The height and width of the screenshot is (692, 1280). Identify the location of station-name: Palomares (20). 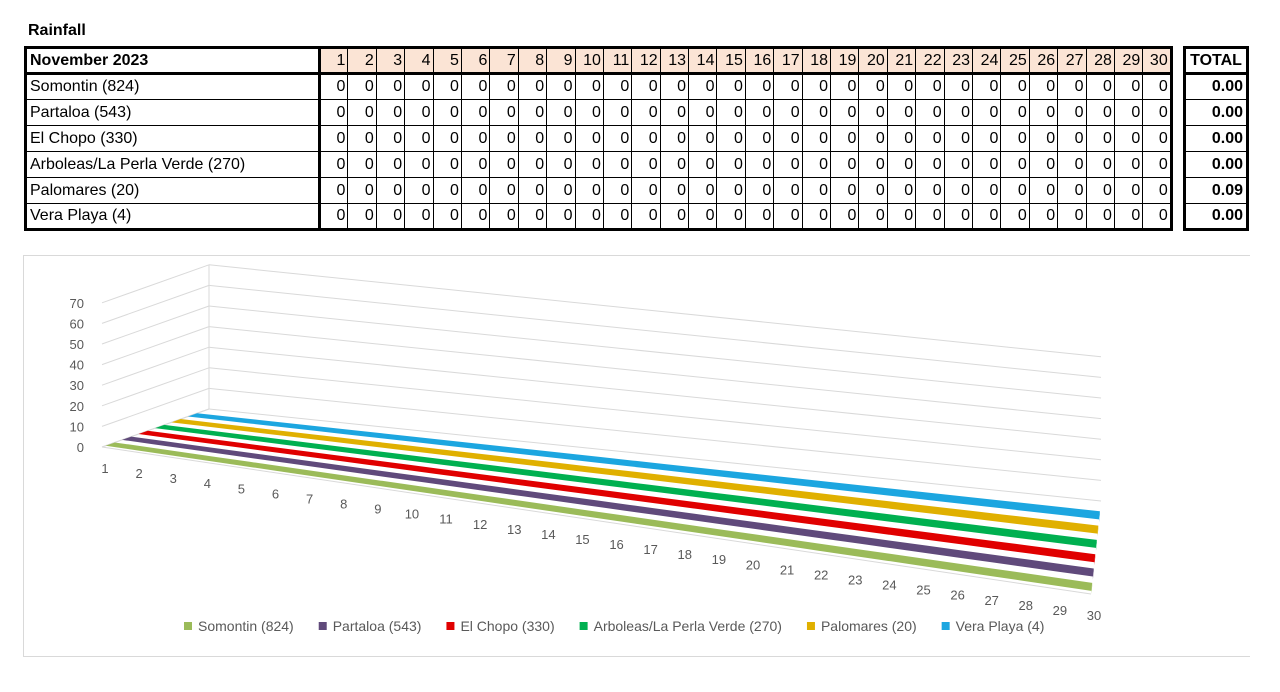
(173, 190).